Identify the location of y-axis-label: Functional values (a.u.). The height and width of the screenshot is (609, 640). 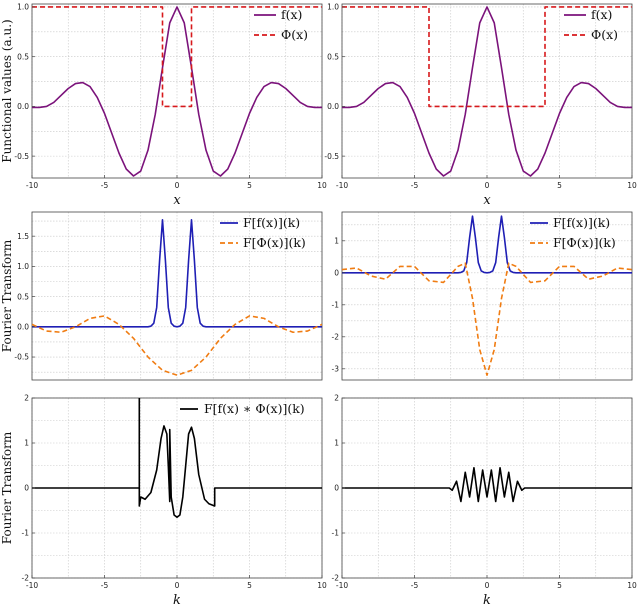
(7, 90).